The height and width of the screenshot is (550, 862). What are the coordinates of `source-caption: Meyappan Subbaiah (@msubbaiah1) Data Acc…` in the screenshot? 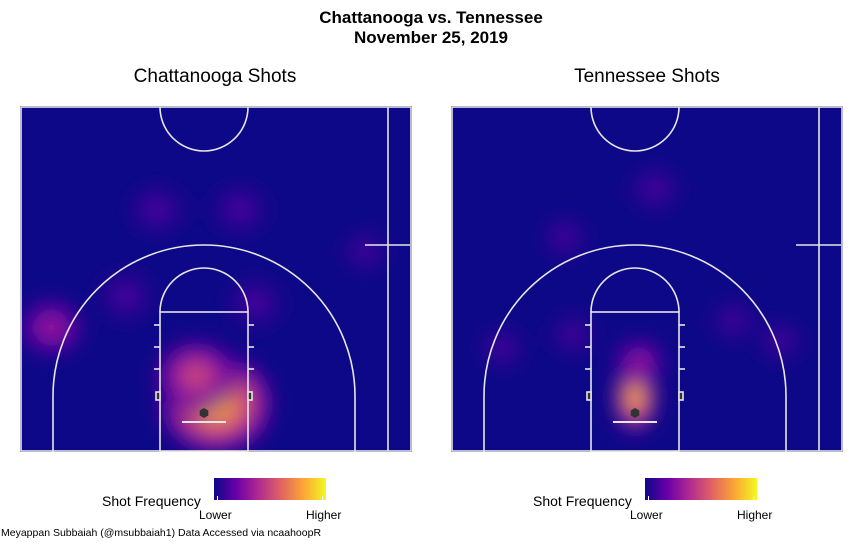 It's located at (161, 533).